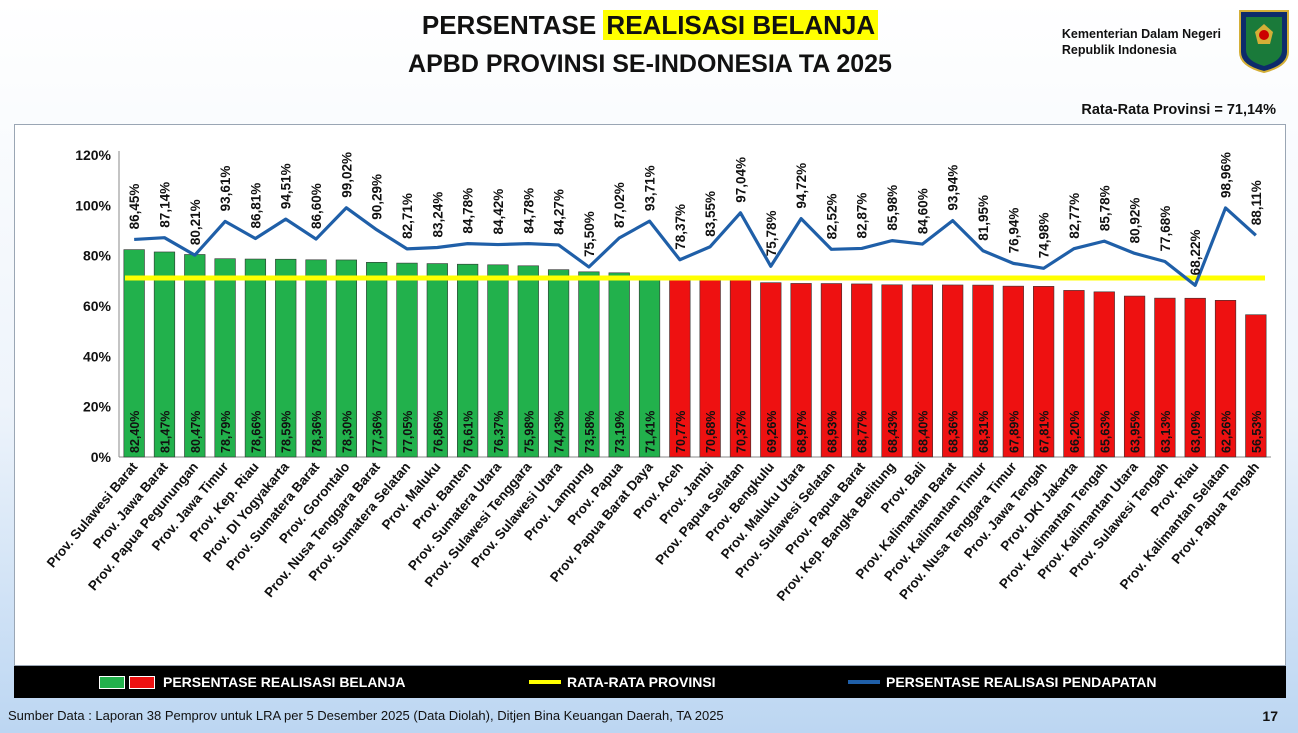 The image size is (1298, 733). What do you see at coordinates (772, 432) in the screenshot?
I see `bar-value-label: 69,26%` at bounding box center [772, 432].